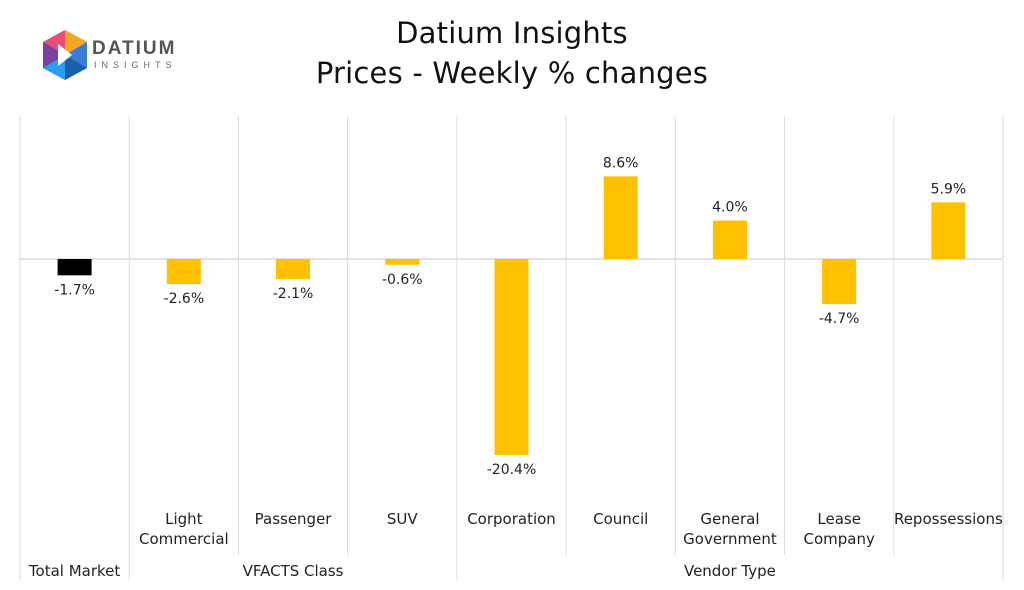  What do you see at coordinates (729, 519) in the screenshot?
I see `category-label: General` at bounding box center [729, 519].